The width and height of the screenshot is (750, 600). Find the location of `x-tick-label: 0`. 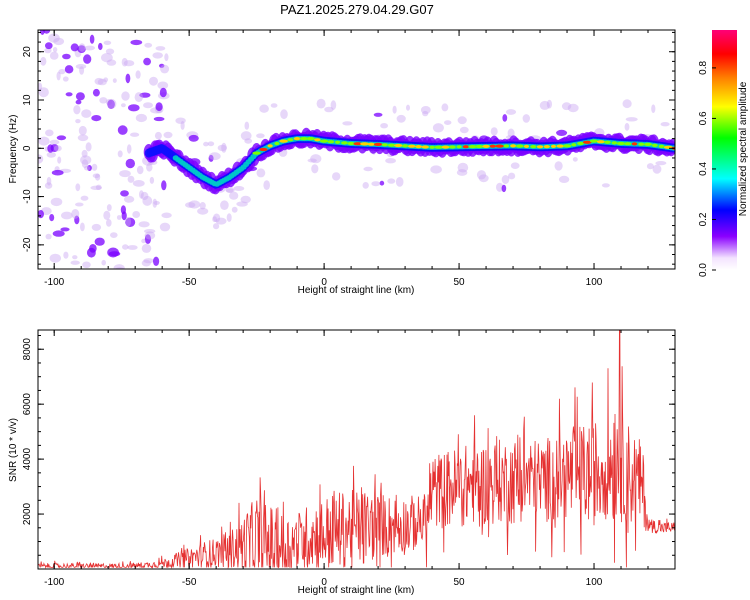

x-tick-label: 0 is located at coordinates (324, 282).